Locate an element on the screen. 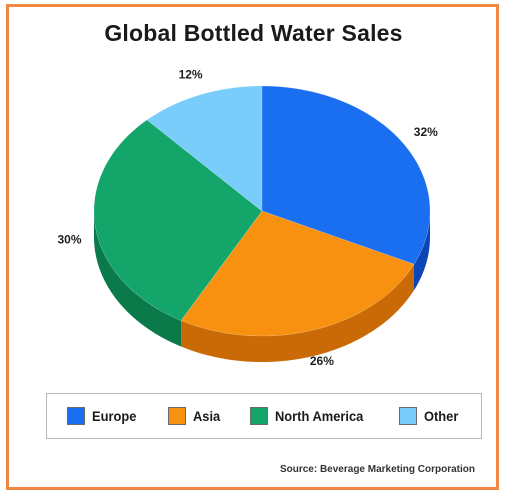 The height and width of the screenshot is (498, 507). pie-slice-europe is located at coordinates (346, 175).